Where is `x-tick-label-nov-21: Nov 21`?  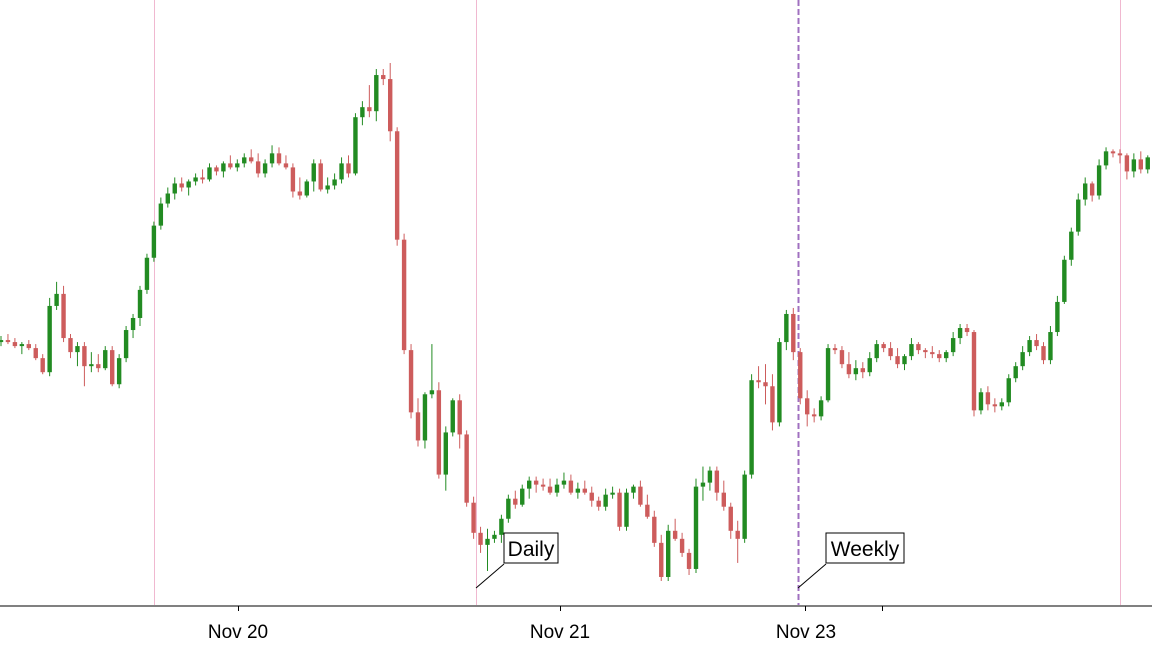
x-tick-label-nov-21: Nov 21 is located at coordinates (560, 632).